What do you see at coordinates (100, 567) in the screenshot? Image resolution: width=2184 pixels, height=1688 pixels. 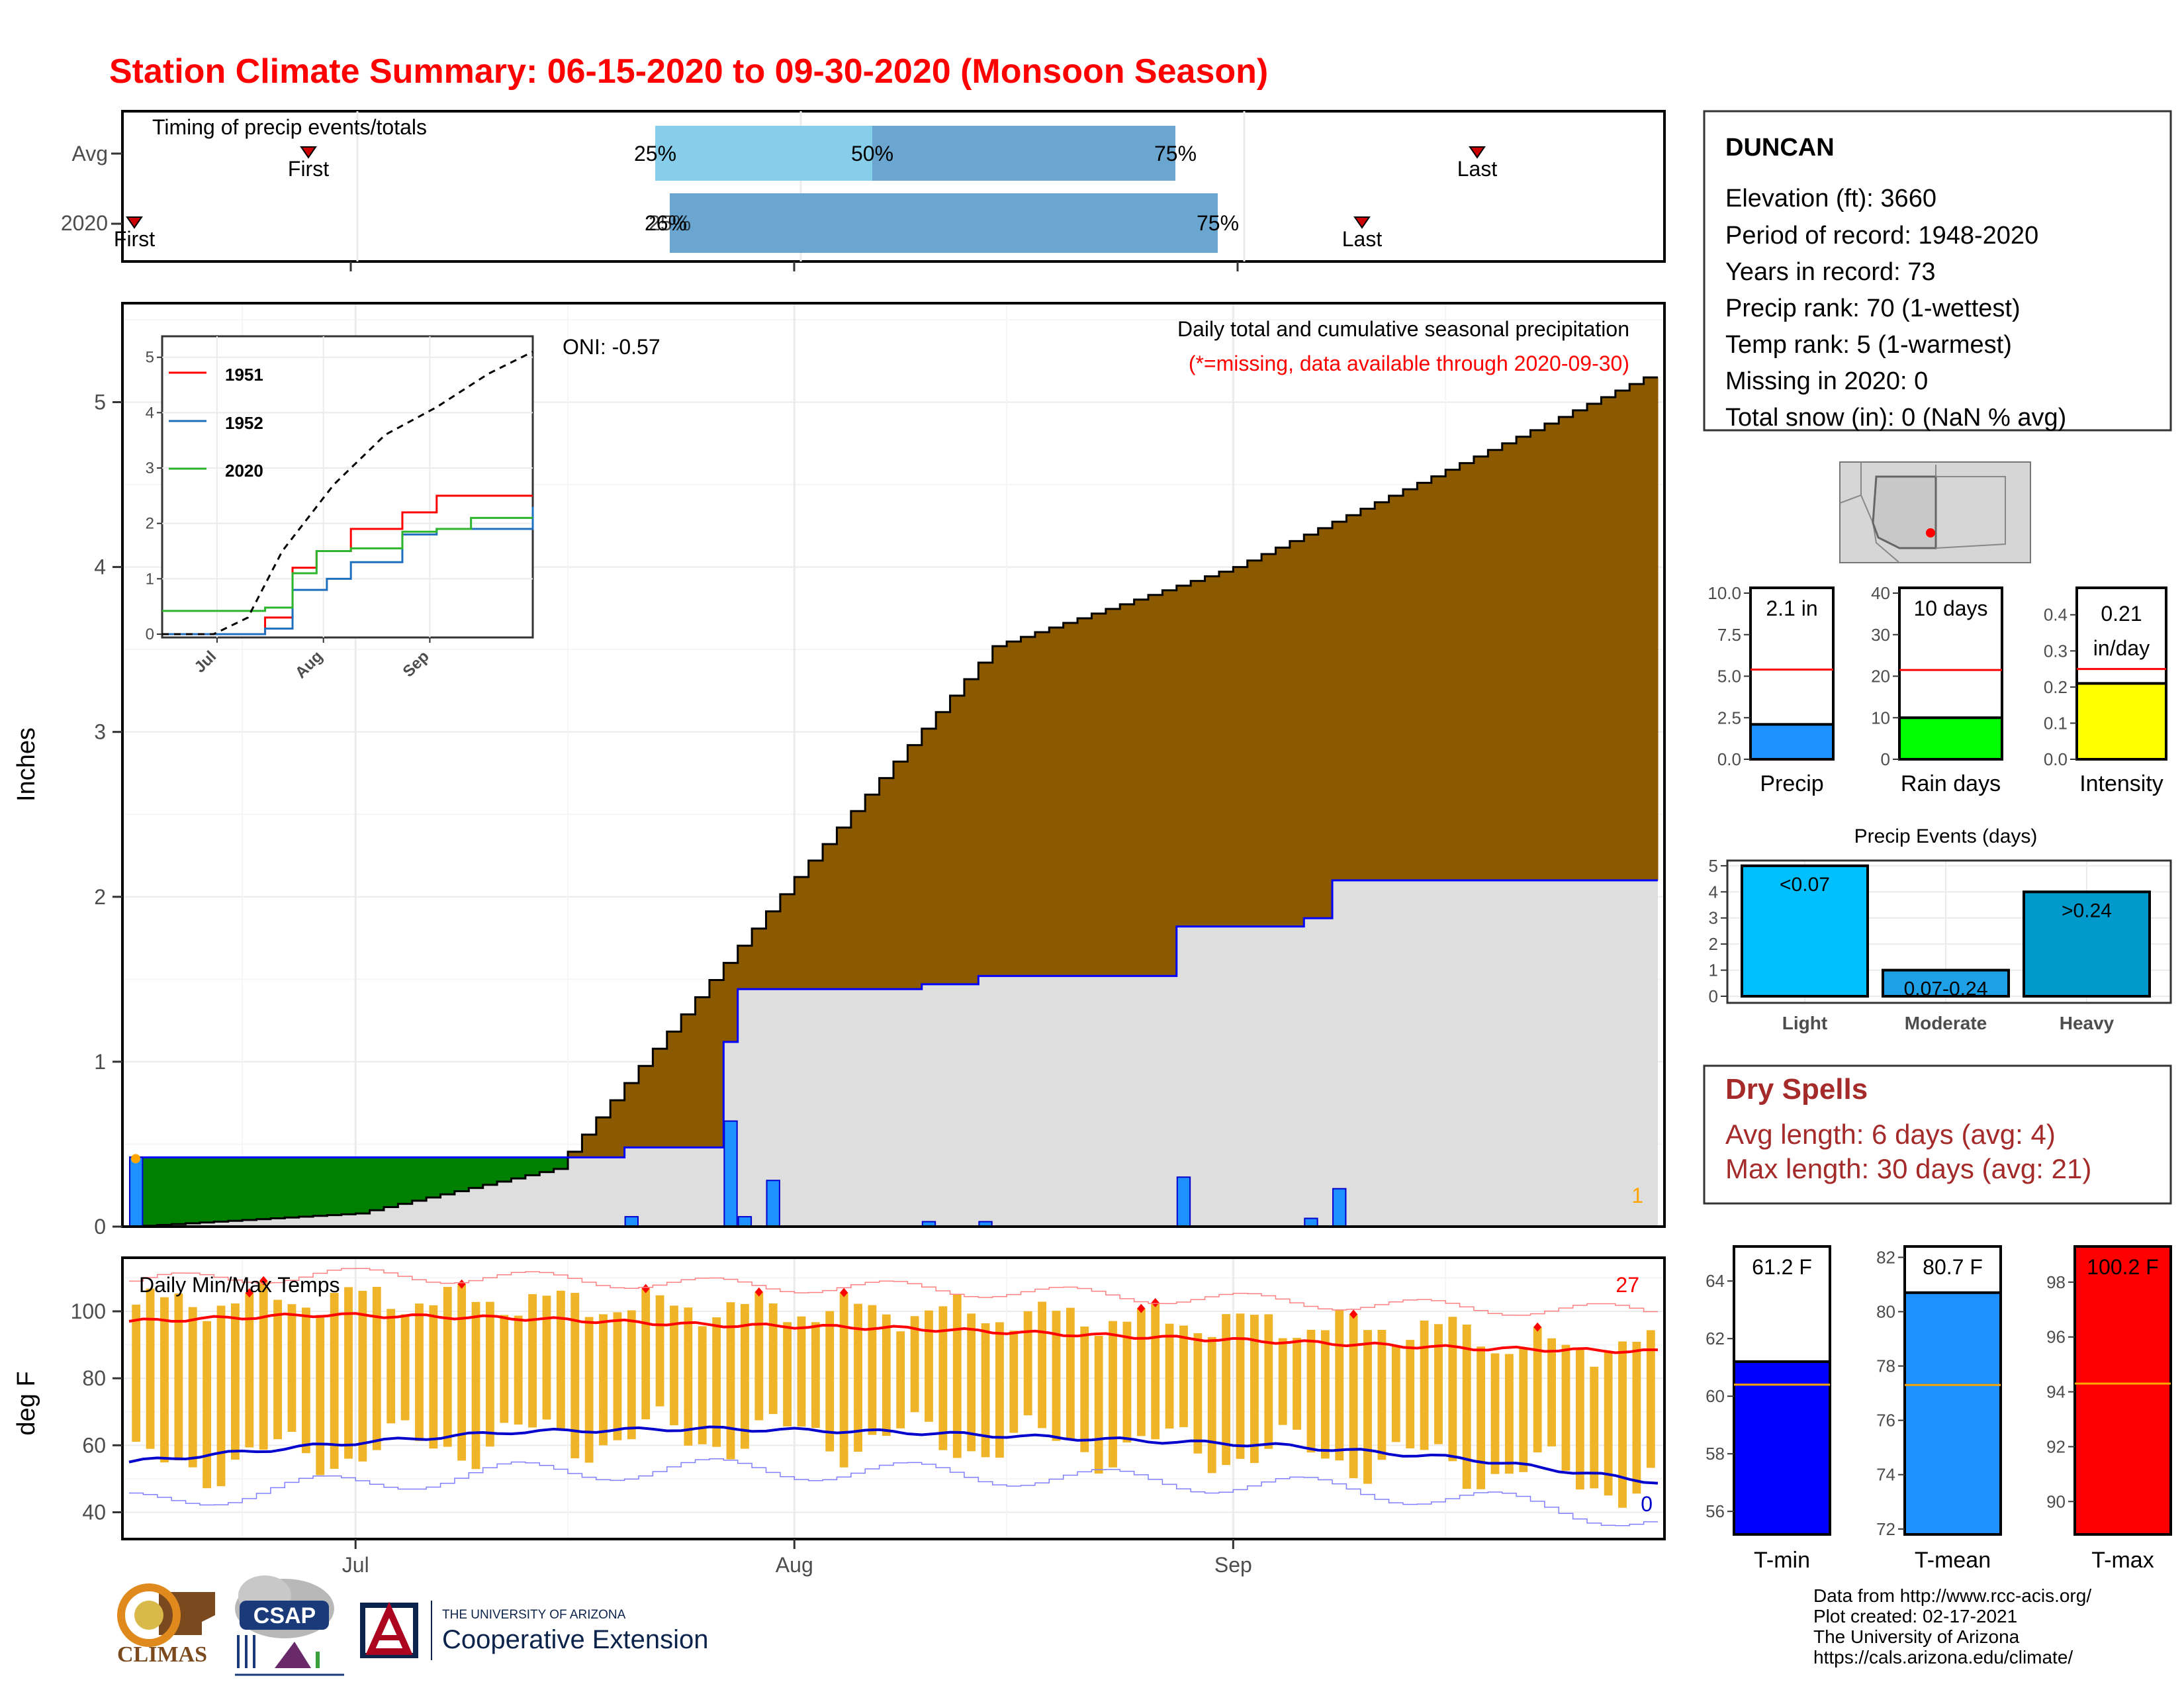 I see `main-ytick-label: 4` at bounding box center [100, 567].